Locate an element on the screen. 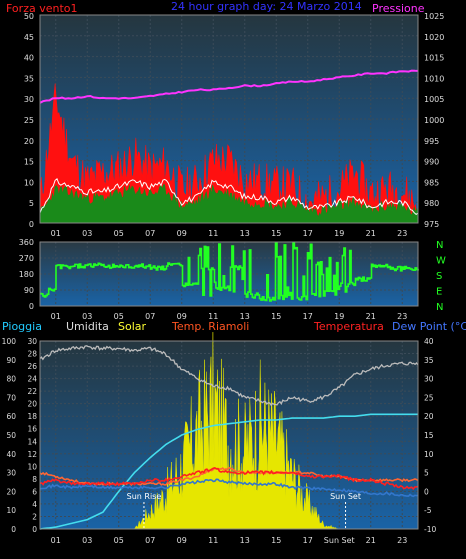  panel1-x-tick-9: 19 is located at coordinates (339, 233).